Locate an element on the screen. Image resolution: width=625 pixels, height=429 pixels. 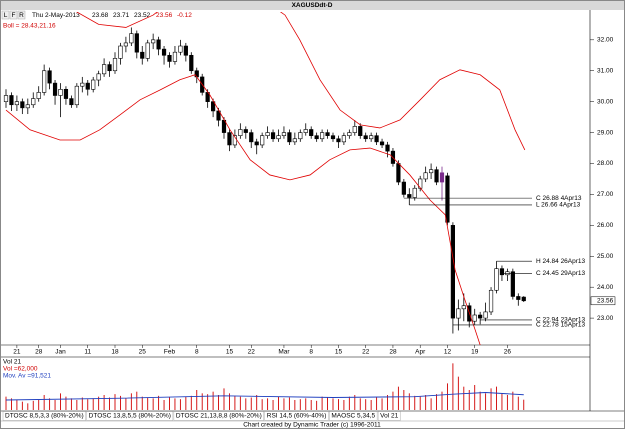
toolbar-low: 23.52 is located at coordinates (142, 15).